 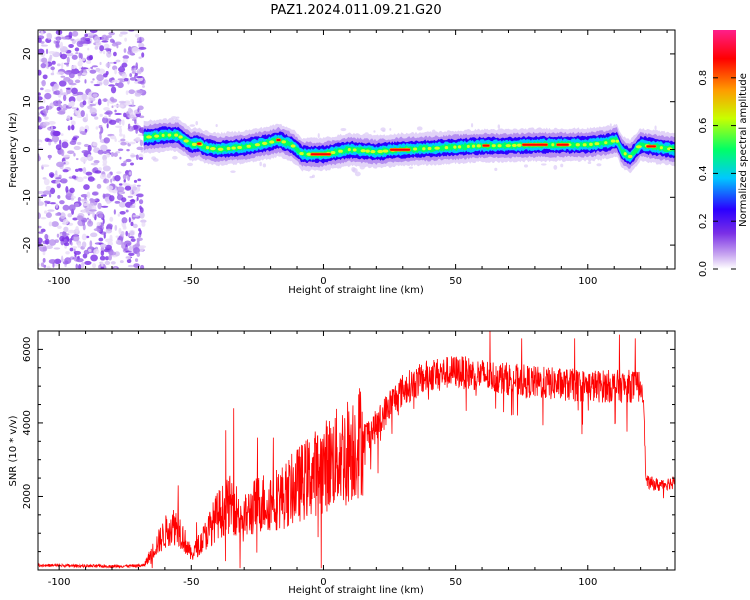 What do you see at coordinates (356, 590) in the screenshot?
I see `snr-x-axis-label: Height of straight line (km)` at bounding box center [356, 590].